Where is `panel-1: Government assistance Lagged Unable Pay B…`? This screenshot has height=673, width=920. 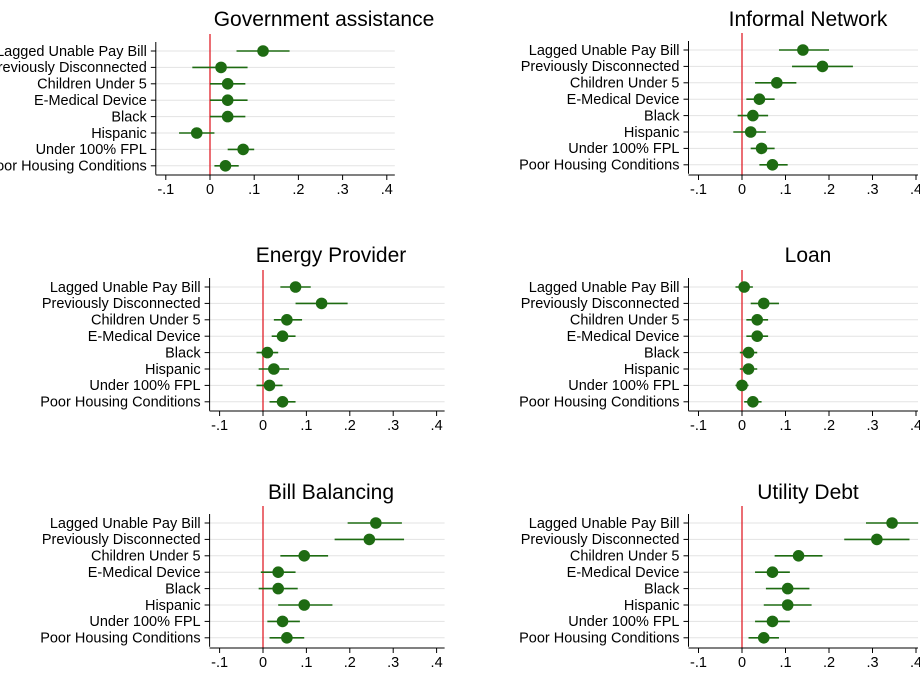
panel-1: Government assistance Lagged Unable Pay B… is located at coordinates (217, 103).